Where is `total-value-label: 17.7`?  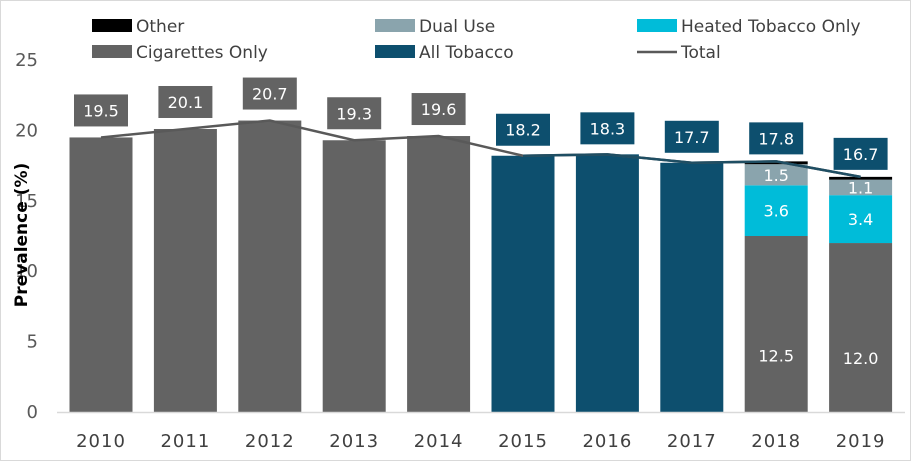 total-value-label: 17.7 is located at coordinates (692, 137).